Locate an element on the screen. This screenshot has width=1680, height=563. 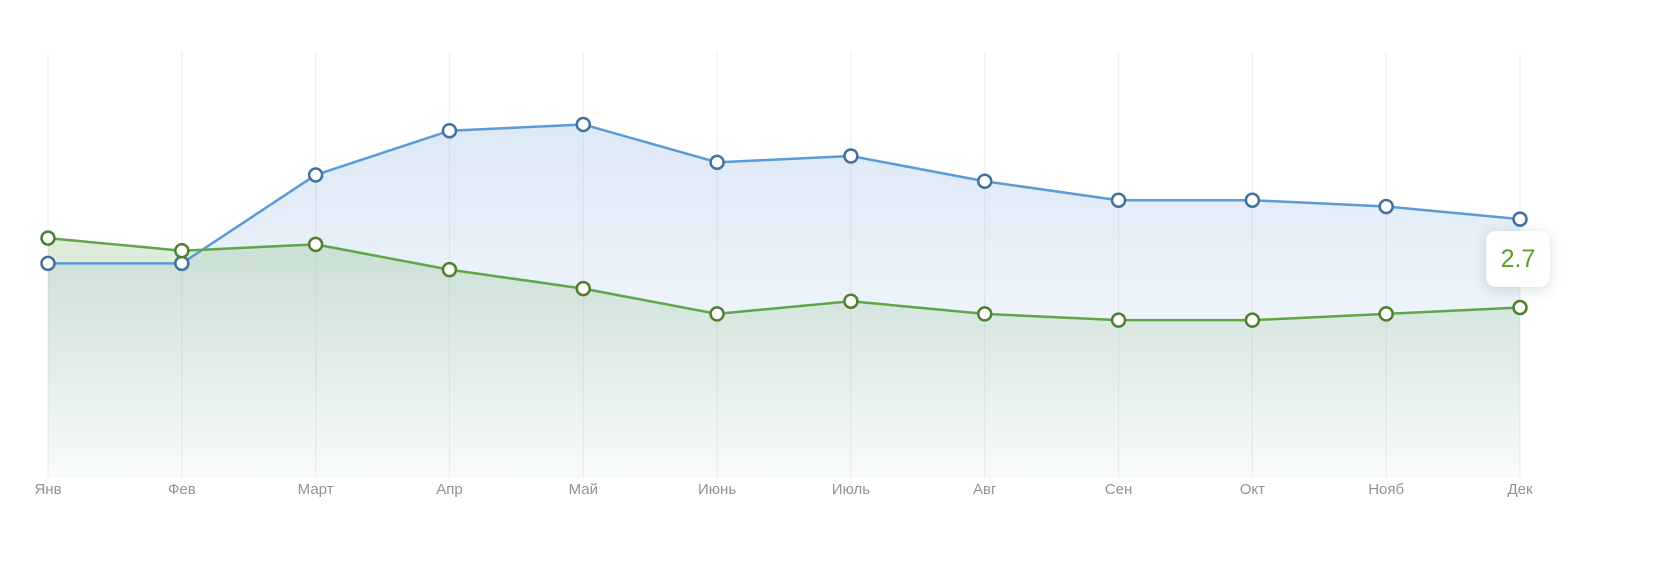
green-series-point-Фев is located at coordinates (182, 250).